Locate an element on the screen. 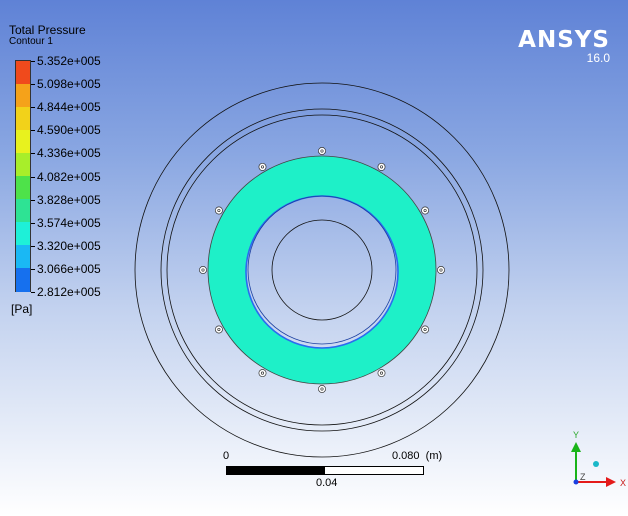  legend-subtitle: Contour 1 is located at coordinates (31, 41).